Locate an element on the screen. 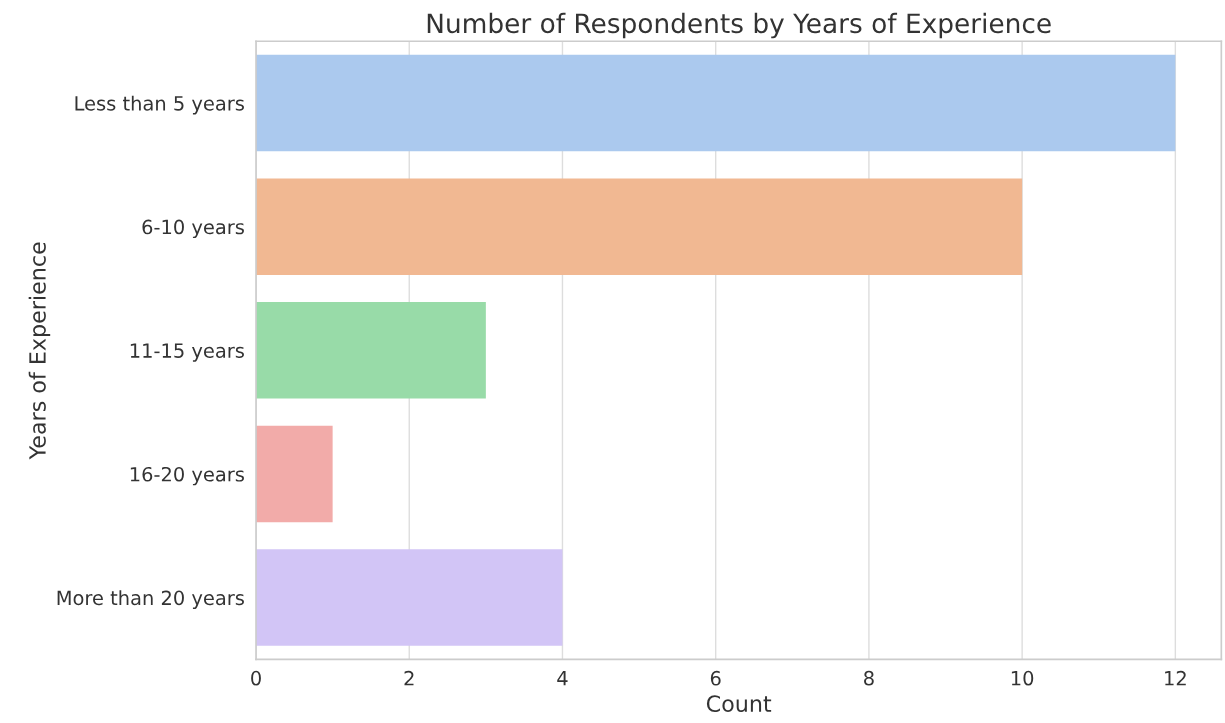 The width and height of the screenshot is (1225, 723). x-tick-label: 2 is located at coordinates (409, 678).